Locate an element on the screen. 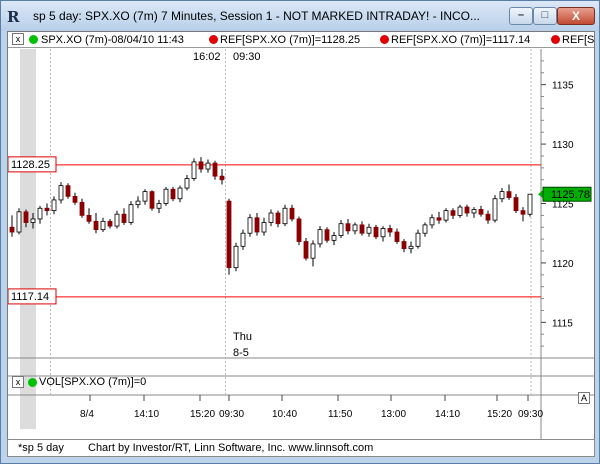 The height and width of the screenshot is (464, 600). volume-status-dot is located at coordinates (32, 382).